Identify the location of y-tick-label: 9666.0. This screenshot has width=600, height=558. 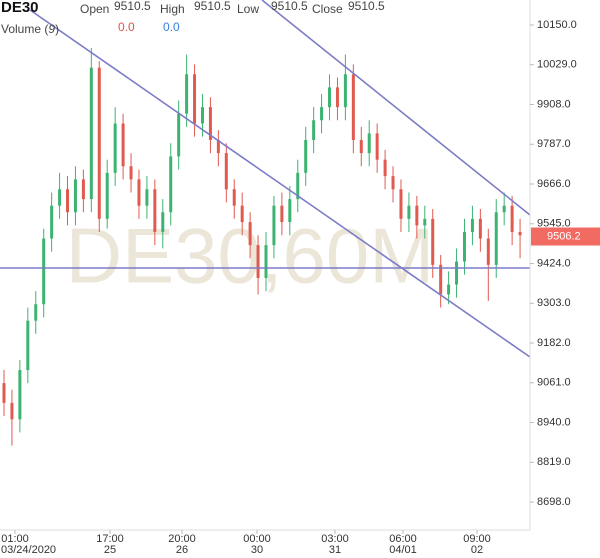
(554, 184).